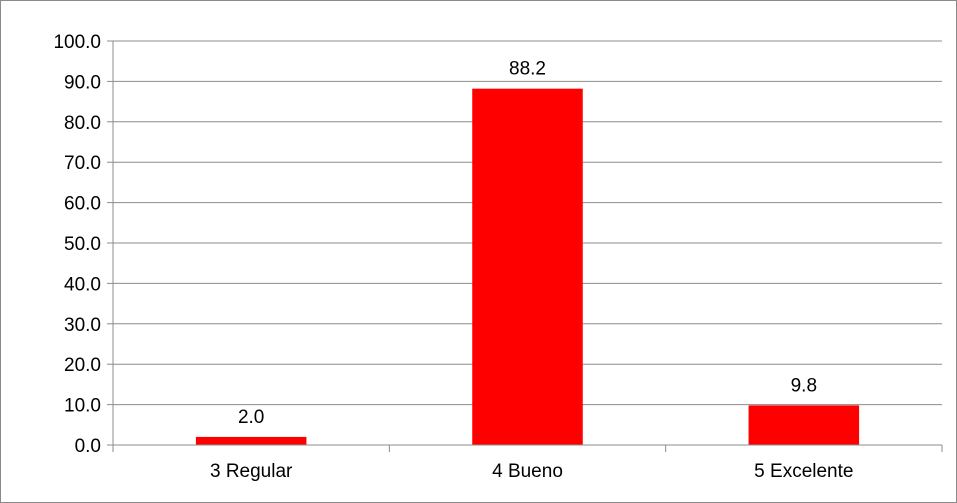 This screenshot has height=503, width=957. What do you see at coordinates (251, 417) in the screenshot?
I see `data-label: 2.0` at bounding box center [251, 417].